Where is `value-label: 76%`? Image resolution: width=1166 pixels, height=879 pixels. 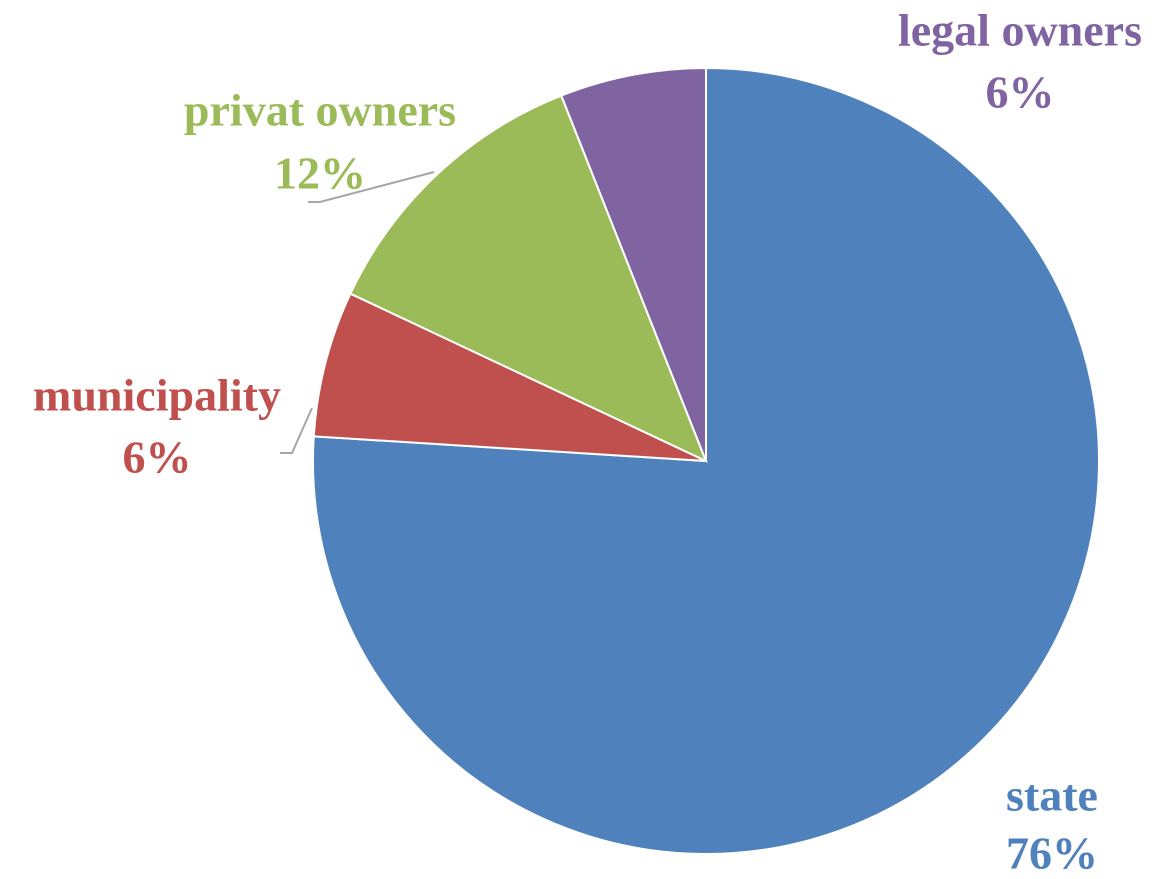 value-label: 76% is located at coordinates (1052, 853).